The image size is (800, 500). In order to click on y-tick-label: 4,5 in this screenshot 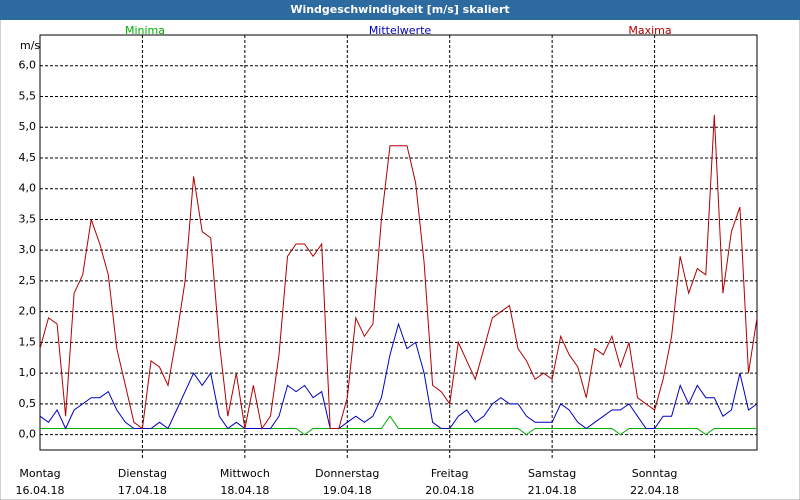, I will do `click(28, 157)`.